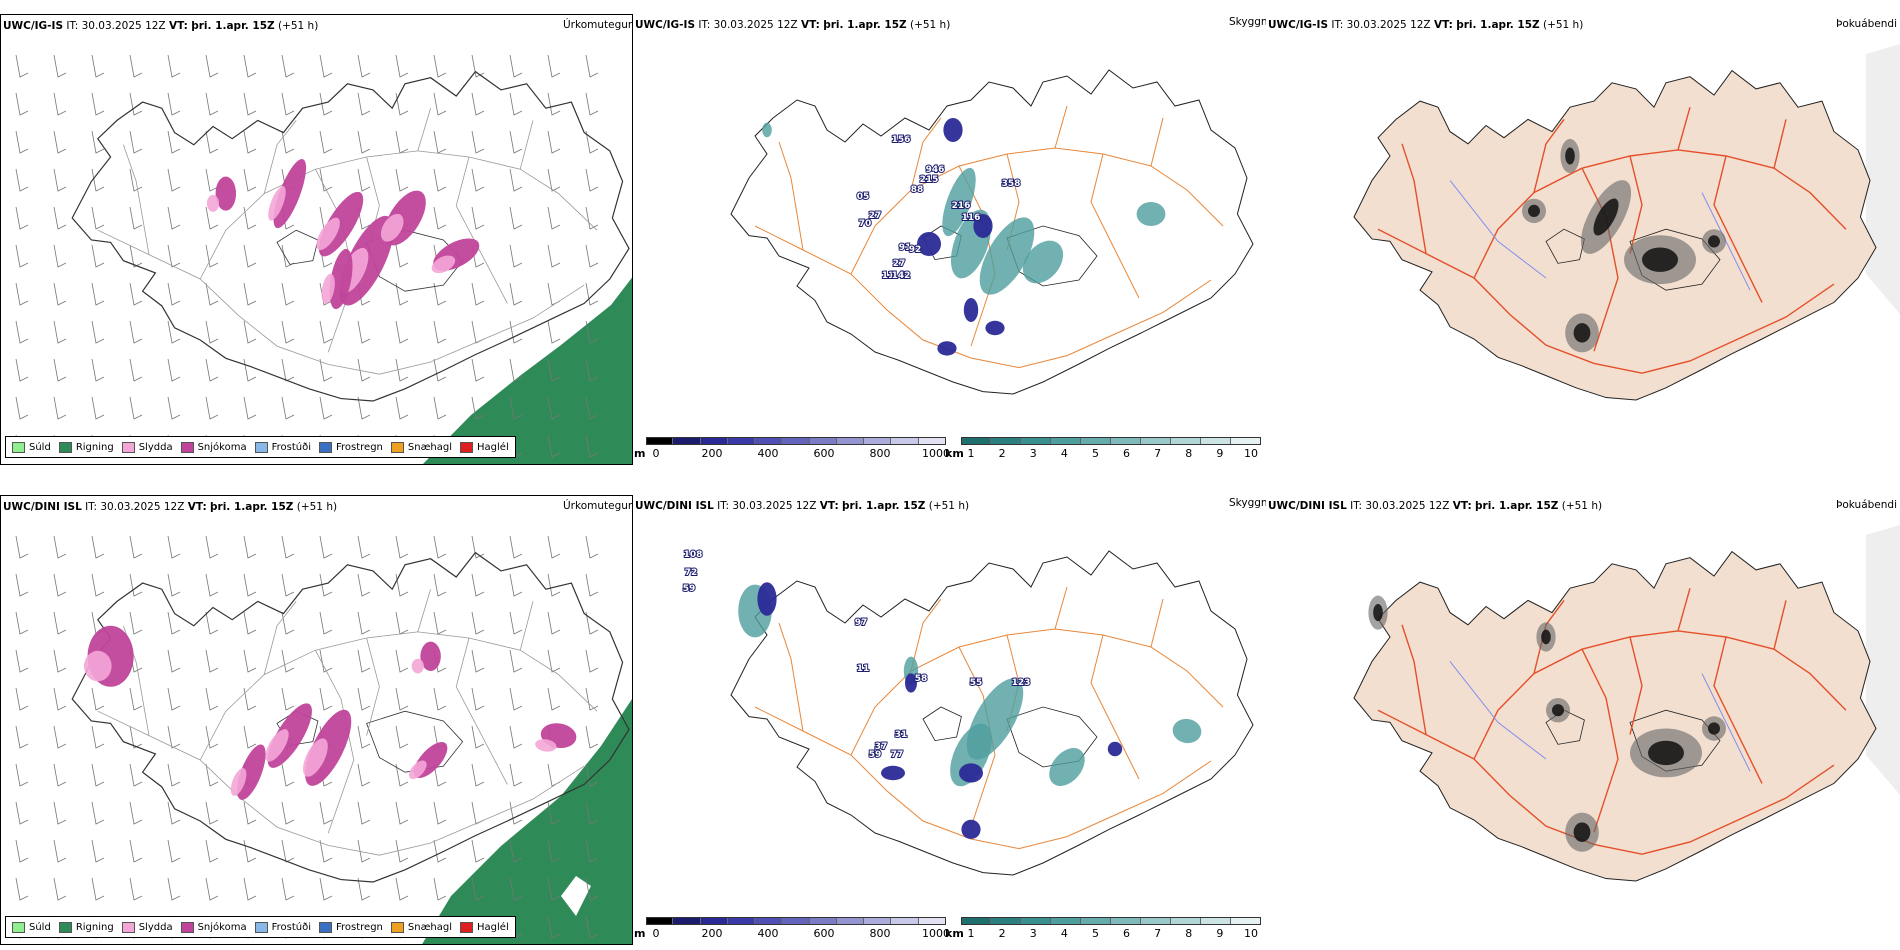 This screenshot has width=1900, height=950. I want to click on cloud-base-value-label: 59, so click(875, 755).